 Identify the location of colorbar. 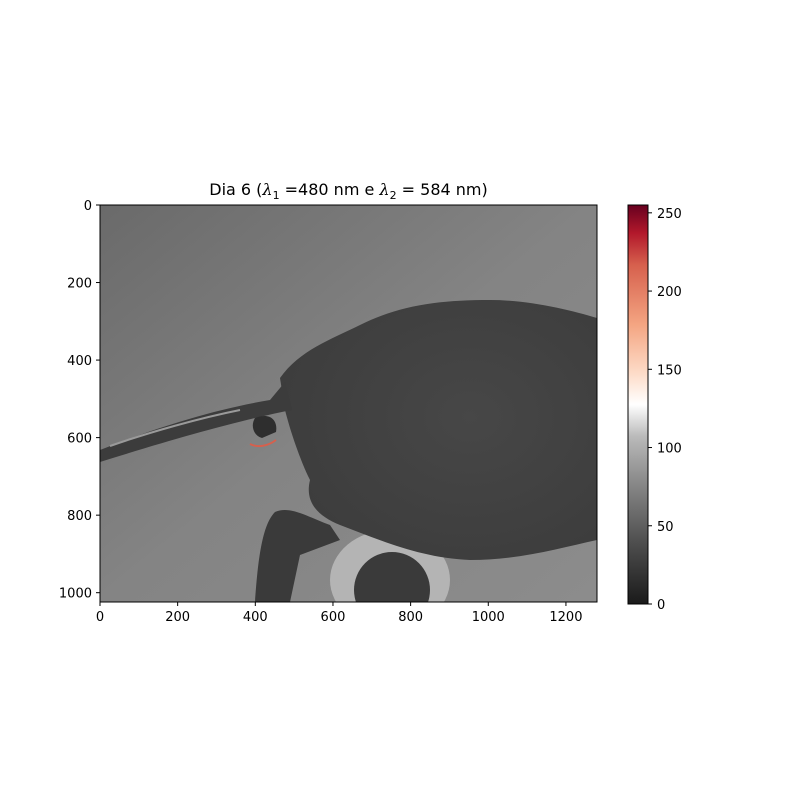
(638, 404).